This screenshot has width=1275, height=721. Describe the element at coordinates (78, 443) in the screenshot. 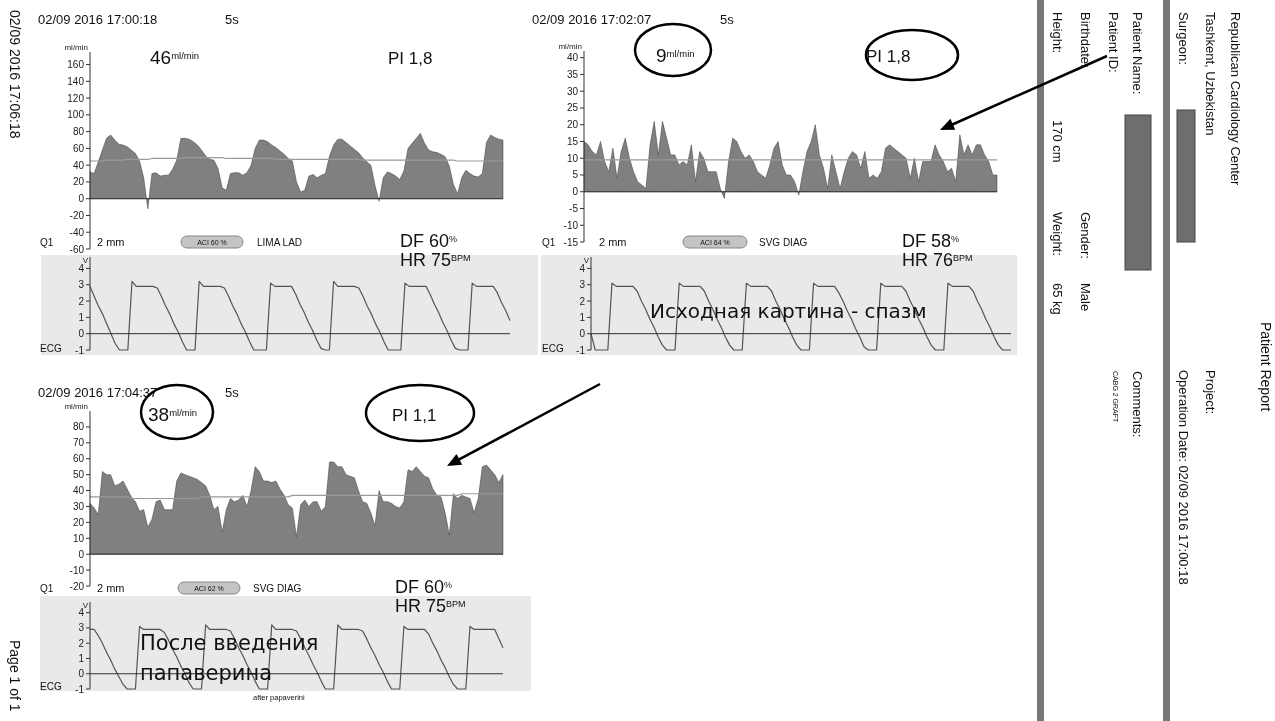

I see `y-tick-label: 70` at that location.